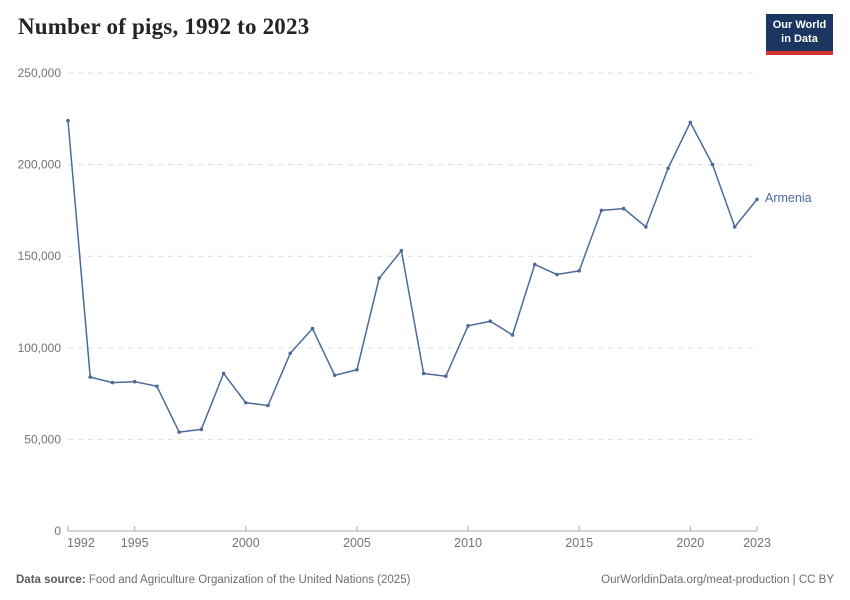  What do you see at coordinates (579, 543) in the screenshot?
I see `x-axis-tick-label: 2015` at bounding box center [579, 543].